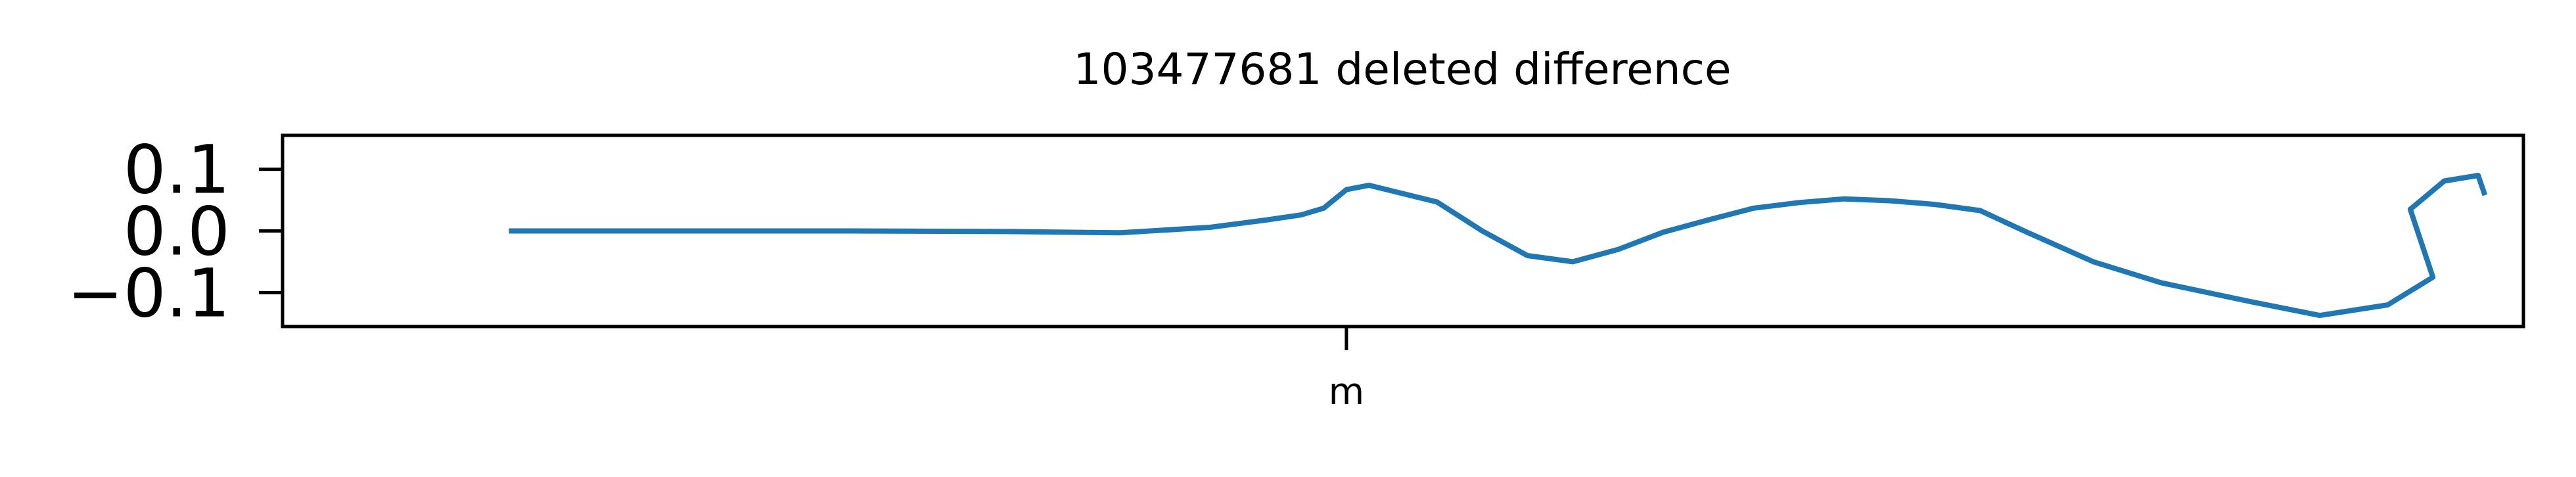 The width and height of the screenshot is (2576, 477). What do you see at coordinates (1347, 392) in the screenshot?
I see `x-tick-label-0: m` at bounding box center [1347, 392].